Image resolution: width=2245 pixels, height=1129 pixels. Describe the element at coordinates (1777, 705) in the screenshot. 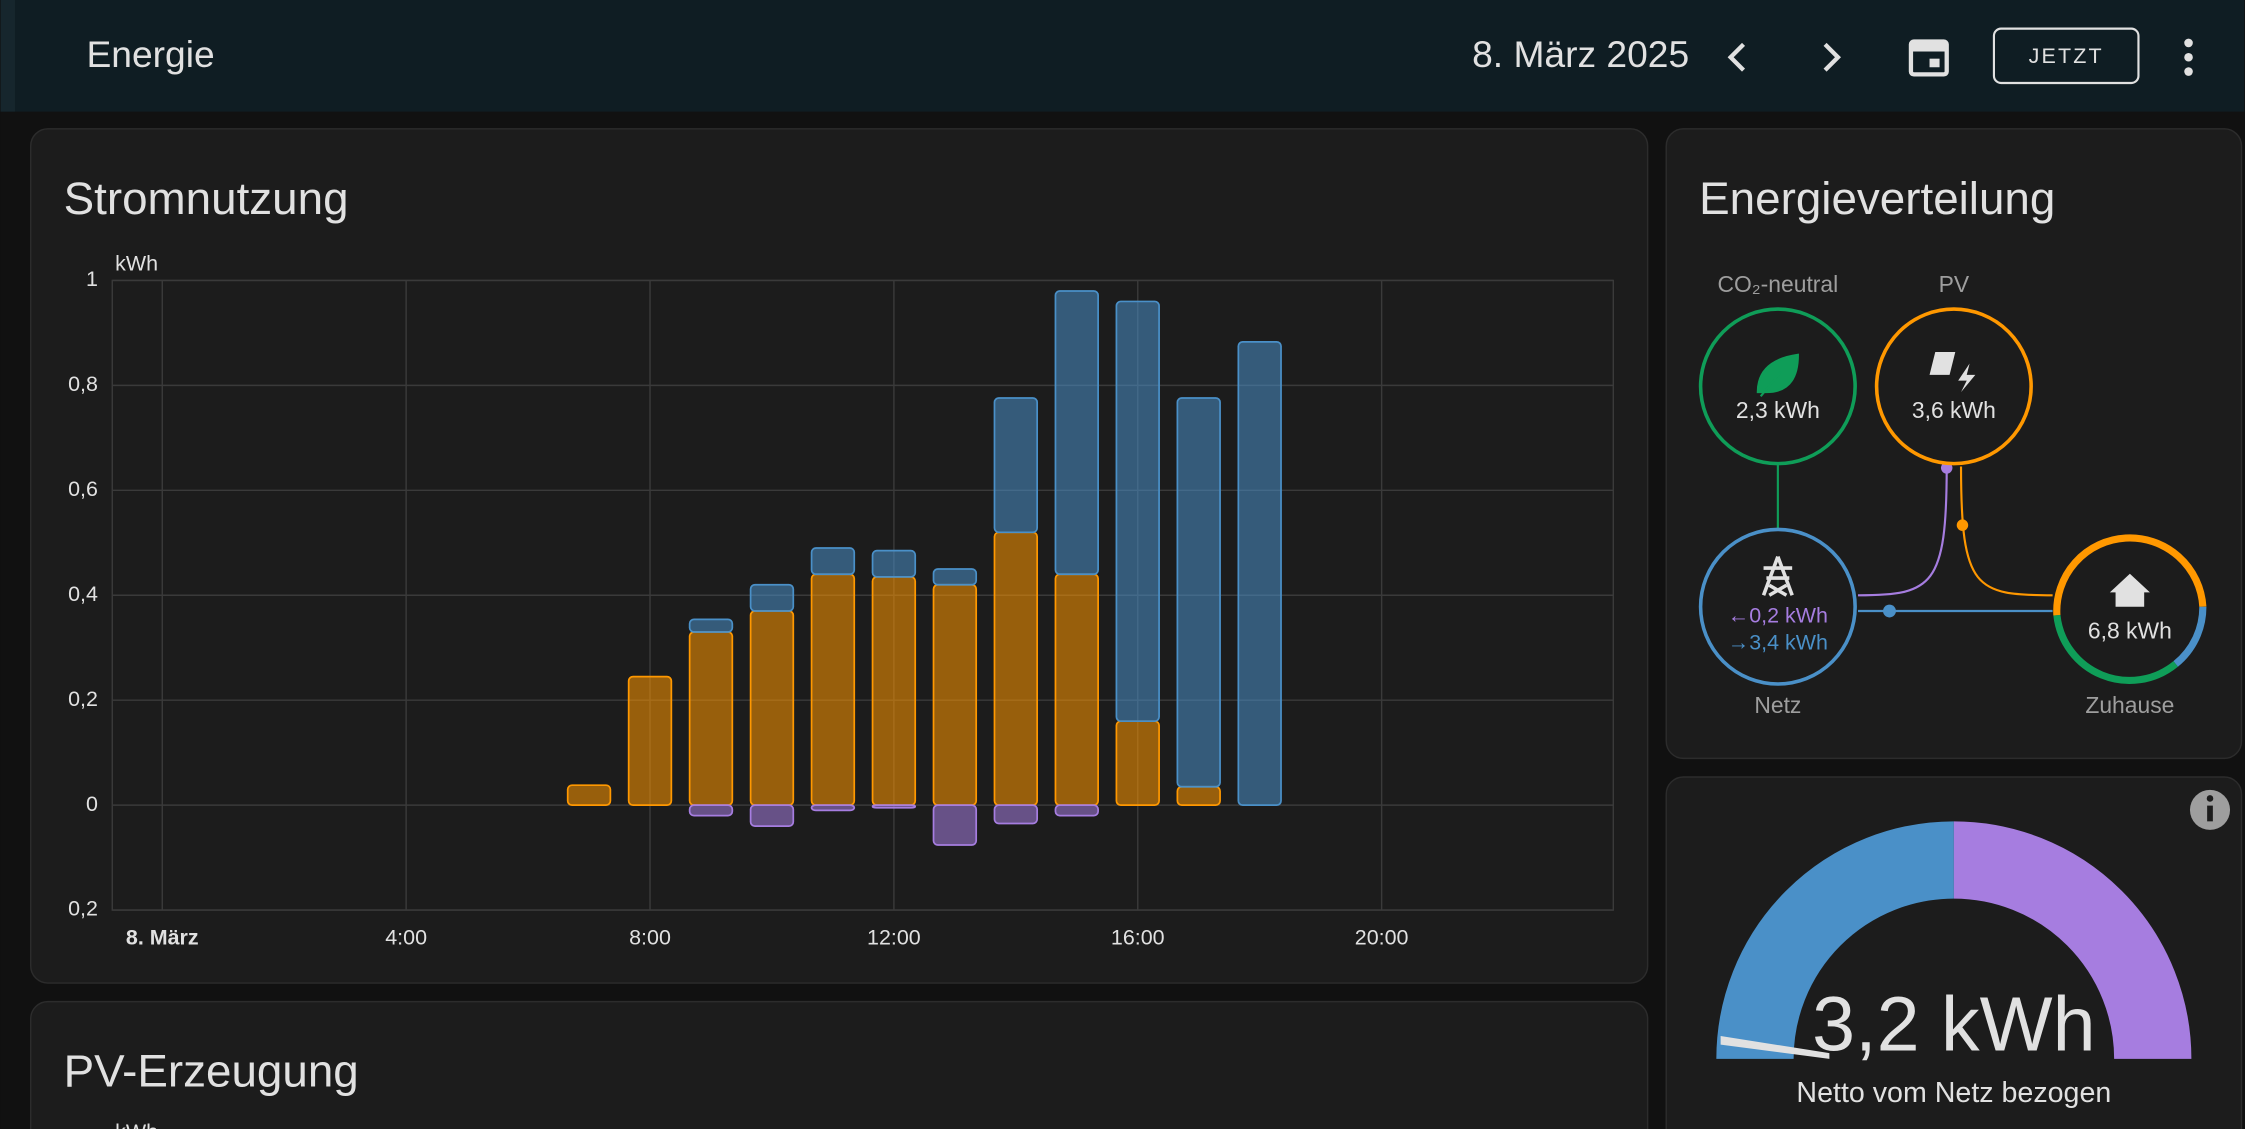

I see `grid-label: Netz` at that location.